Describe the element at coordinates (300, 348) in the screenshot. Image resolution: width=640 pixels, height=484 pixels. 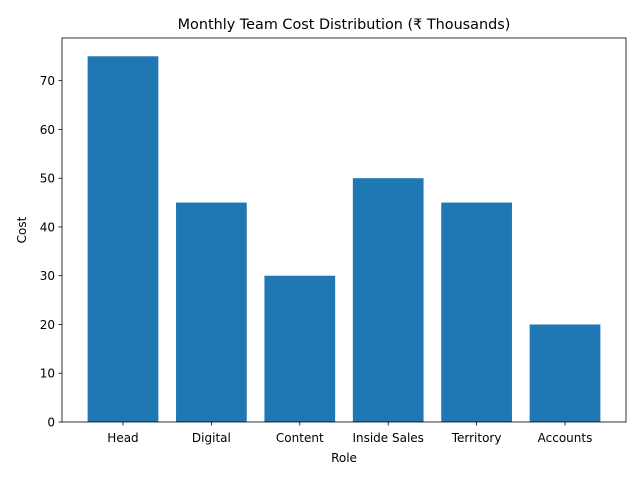
I see `bar-content` at that location.